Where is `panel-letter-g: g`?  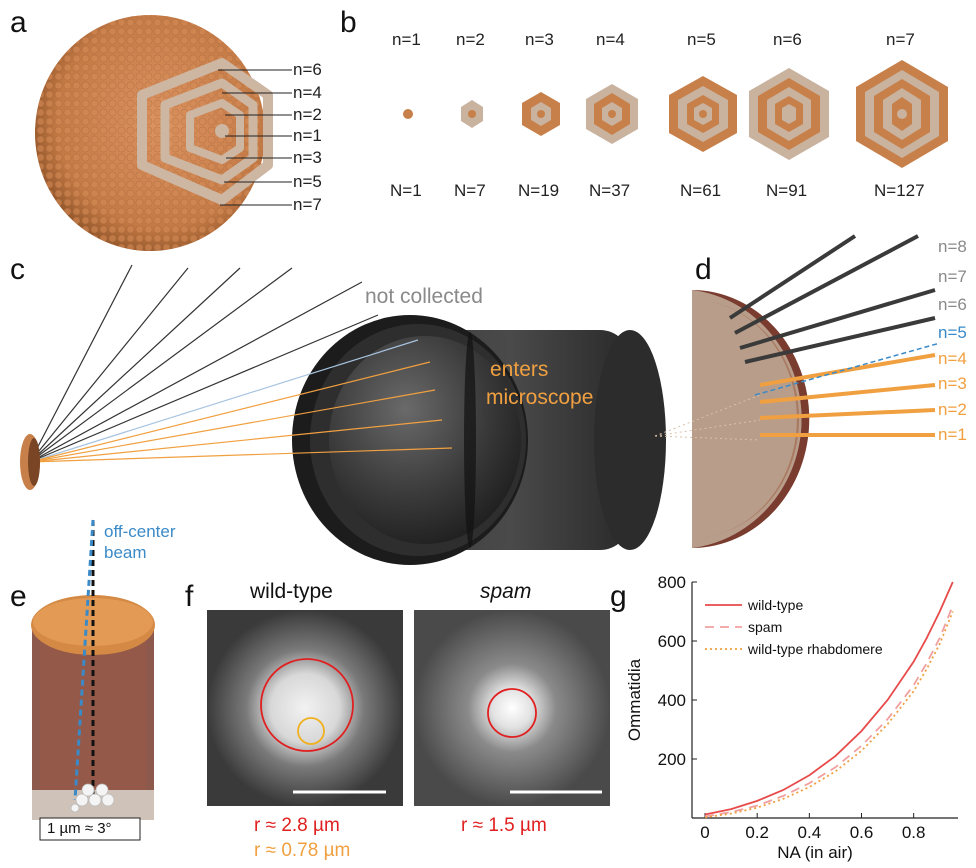
panel-letter-g: g is located at coordinates (618, 597).